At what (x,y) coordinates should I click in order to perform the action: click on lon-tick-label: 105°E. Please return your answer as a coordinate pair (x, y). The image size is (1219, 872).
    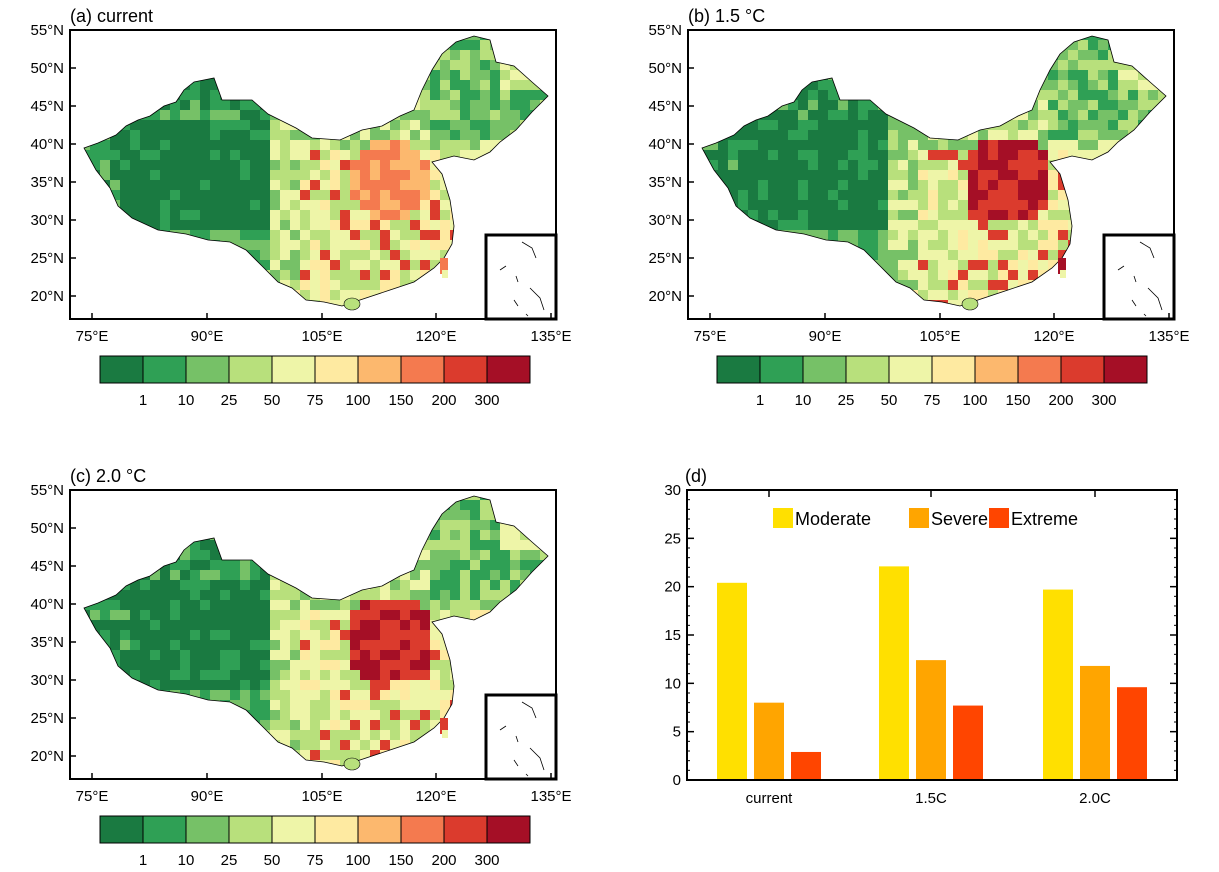
    Looking at the image, I should click on (939, 336).